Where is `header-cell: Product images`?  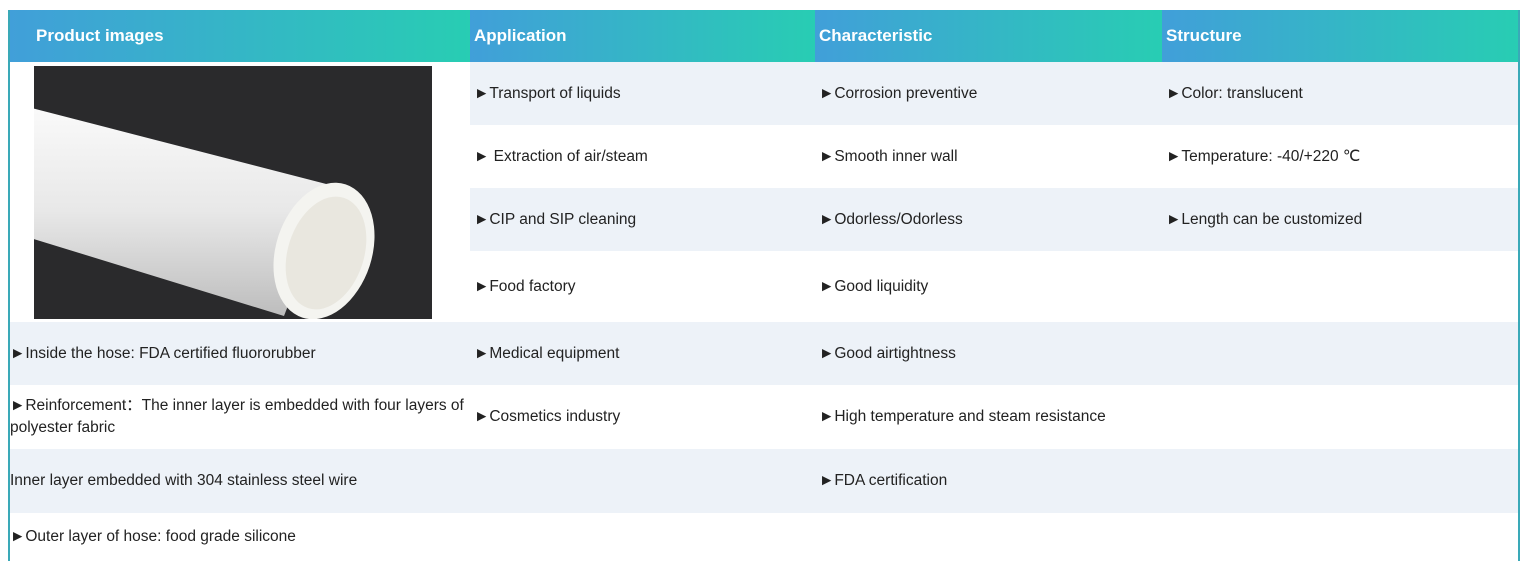 header-cell: Product images is located at coordinates (240, 36).